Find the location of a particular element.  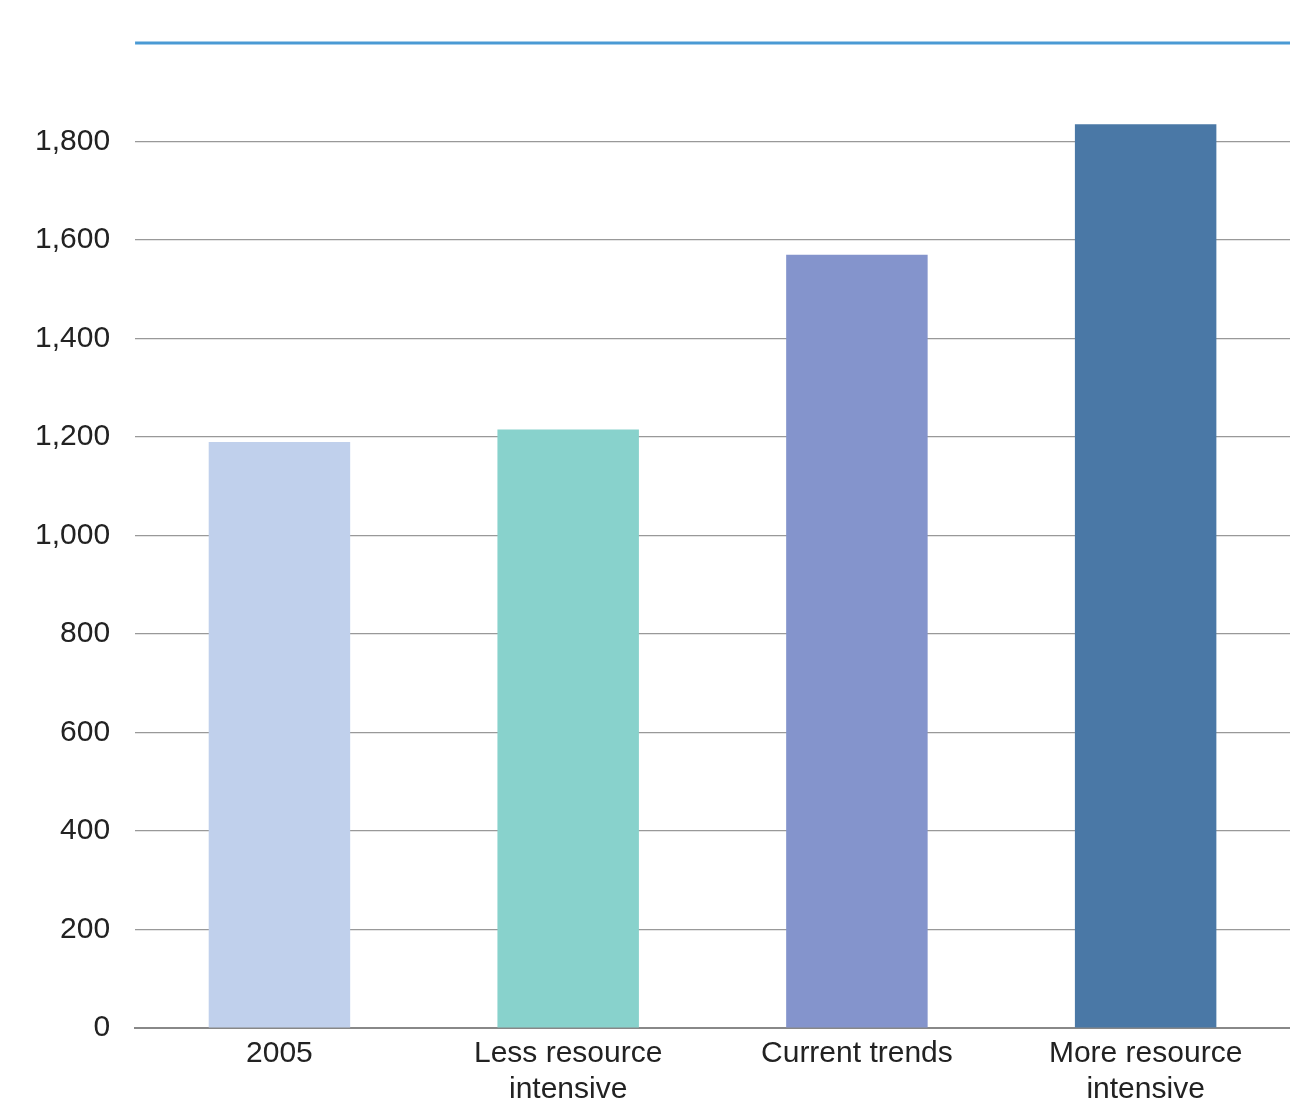

x-tick-label: Current trends is located at coordinates (857, 1052).